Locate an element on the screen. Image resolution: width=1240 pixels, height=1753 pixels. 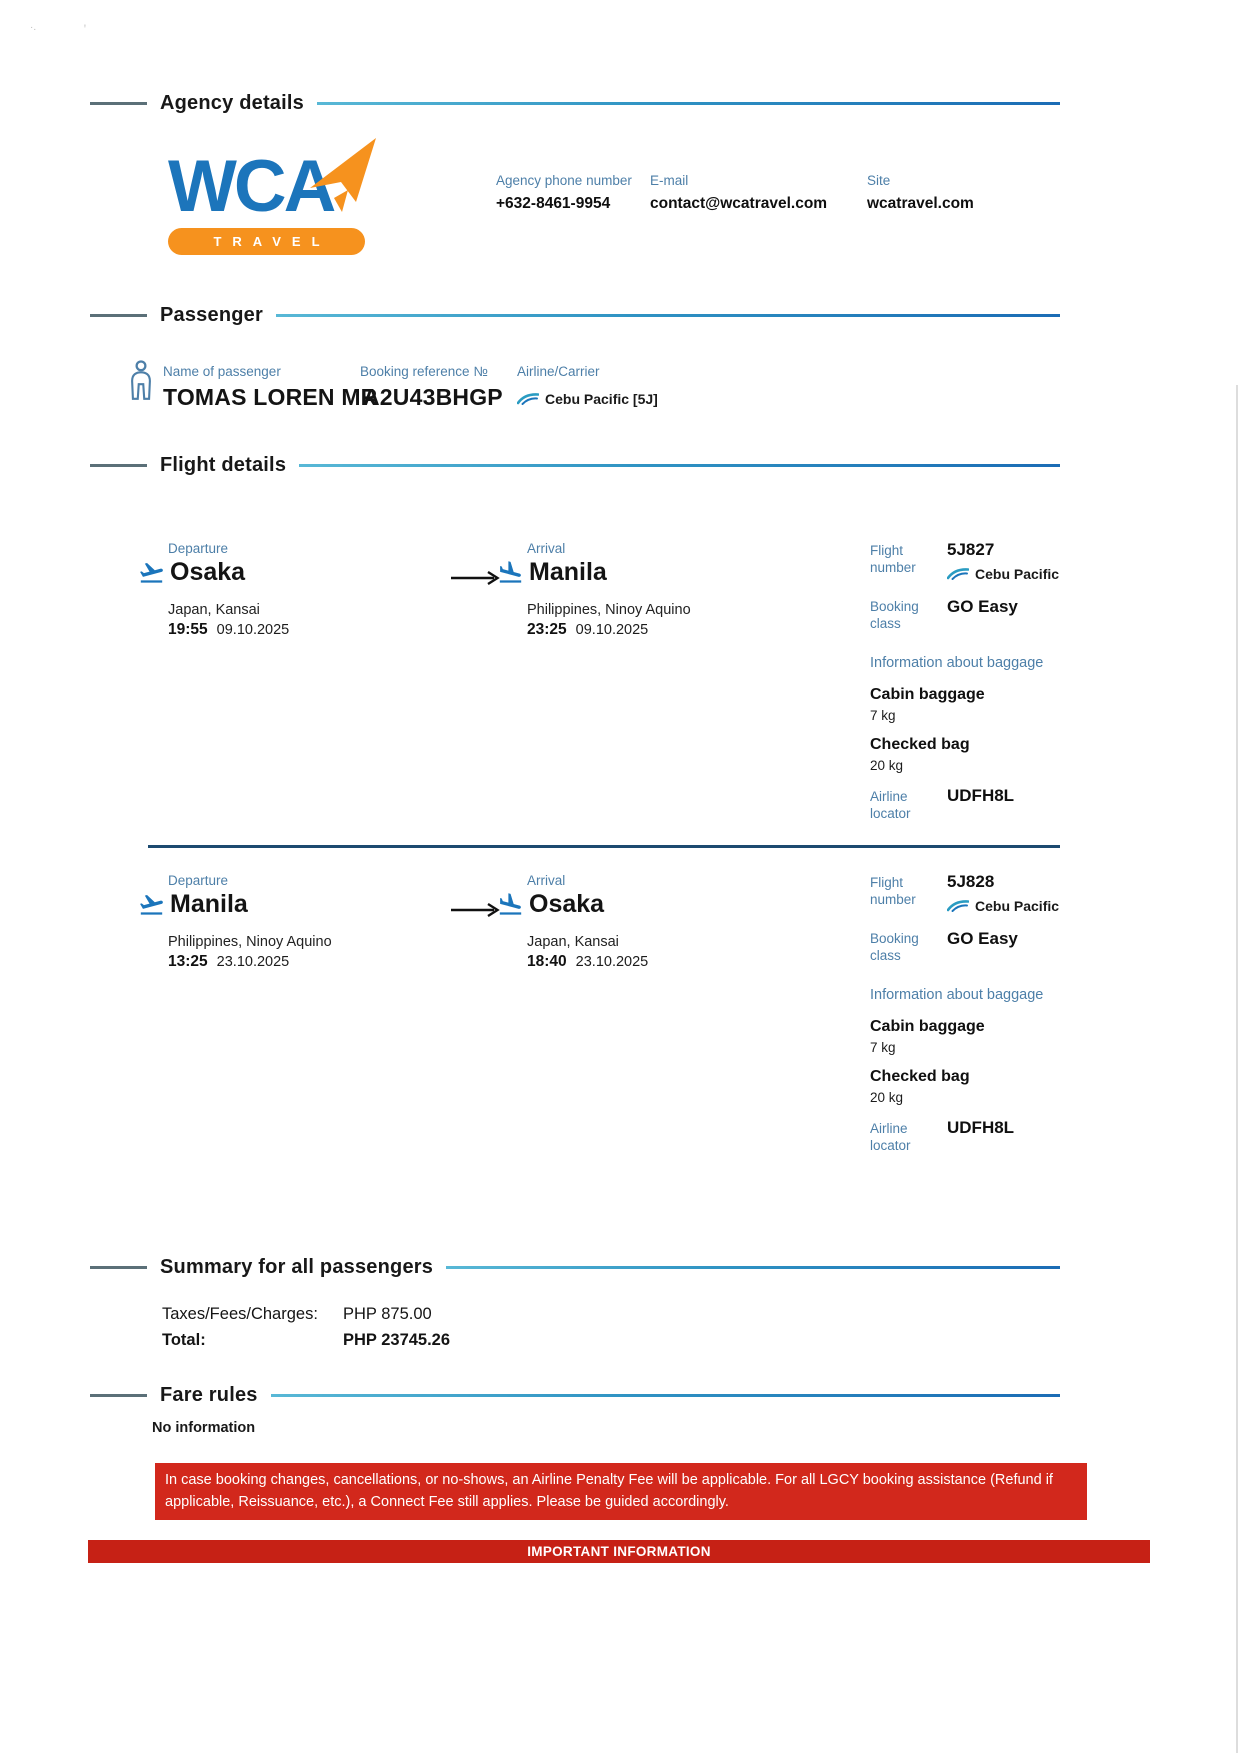
departure-date: 23.10.2025 is located at coordinates (253, 962).